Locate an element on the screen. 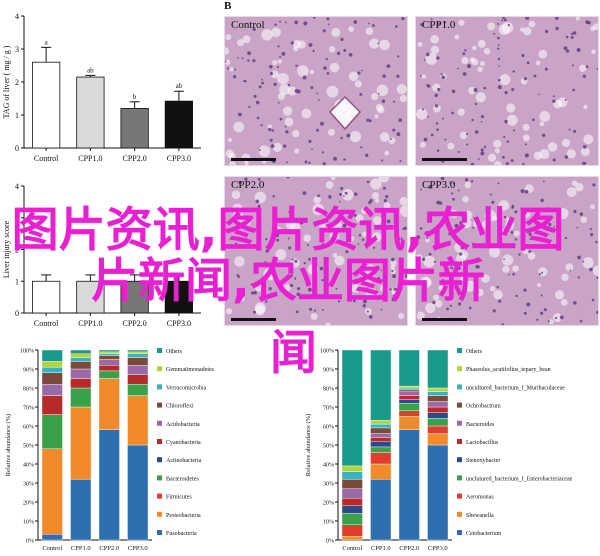 This screenshot has height=556, width=600. legend-label: Chloroflexi is located at coordinates (180, 406).